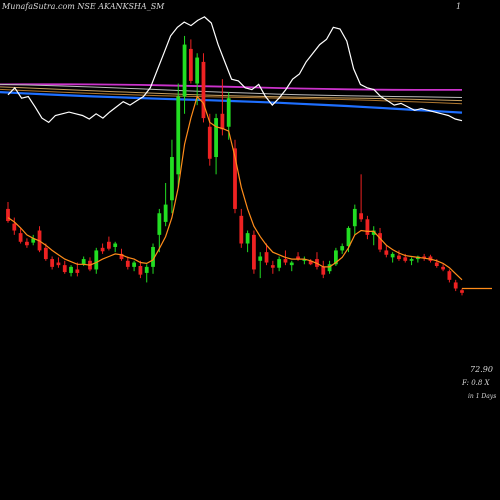  What do you see at coordinates (458, 6) in the screenshot?
I see `corner-mark: 1` at bounding box center [458, 6].